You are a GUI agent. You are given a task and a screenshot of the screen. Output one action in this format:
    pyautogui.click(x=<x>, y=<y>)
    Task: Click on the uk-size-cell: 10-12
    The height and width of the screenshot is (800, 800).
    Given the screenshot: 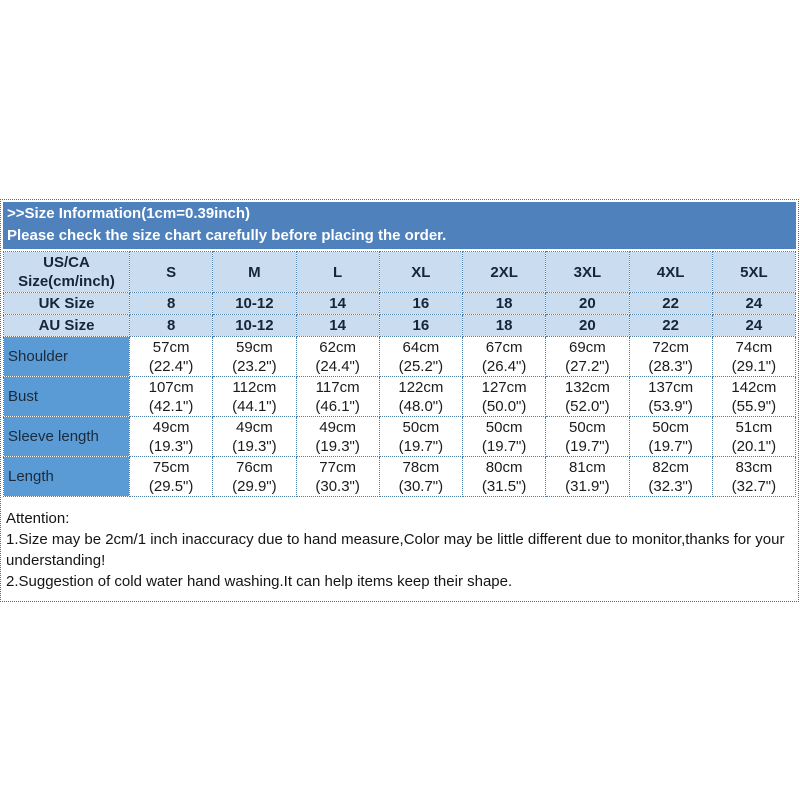 What is the action you would take?
    pyautogui.click(x=254, y=303)
    